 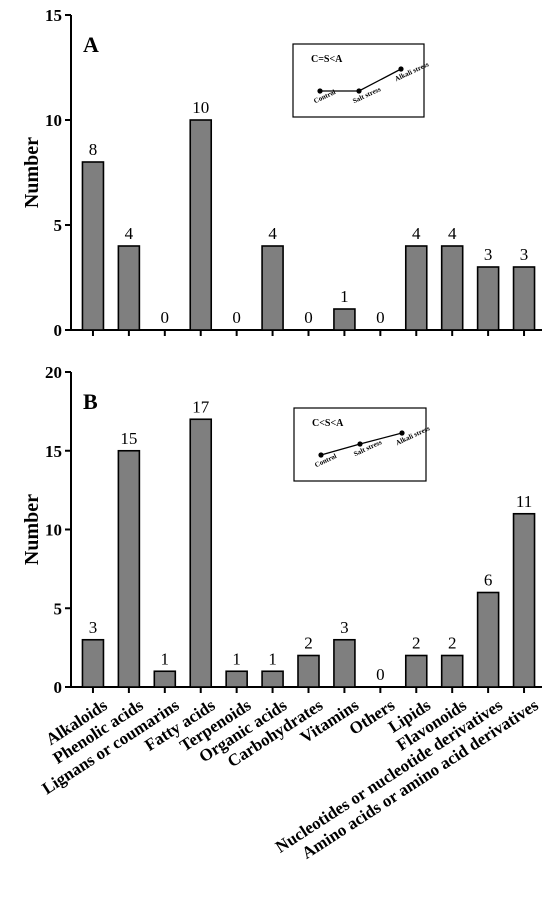 What do you see at coordinates (327, 59) in the screenshot?
I see `inset-relation: C=S<A` at bounding box center [327, 59].